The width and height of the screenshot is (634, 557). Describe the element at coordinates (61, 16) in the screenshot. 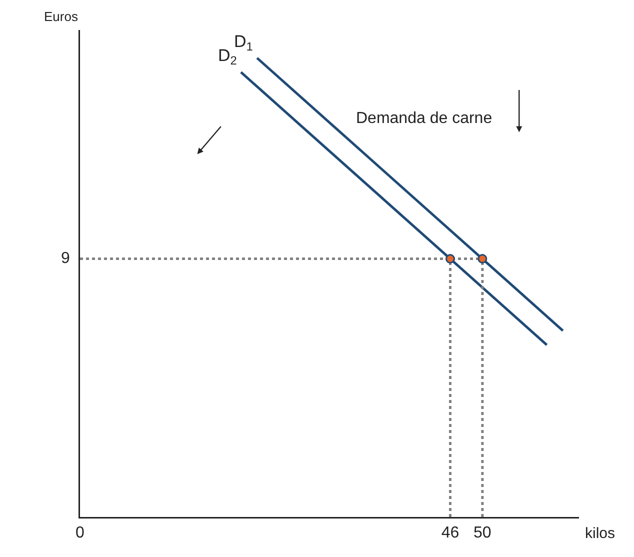

I see `y-axis-title: Euros` at that location.